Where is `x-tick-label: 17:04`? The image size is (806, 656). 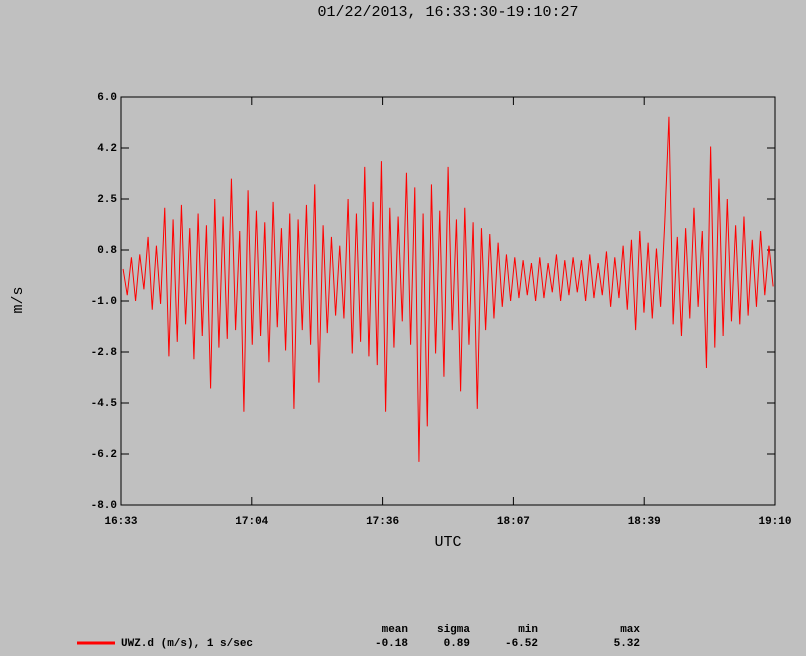
x-tick-label: 17:04 is located at coordinates (251, 522).